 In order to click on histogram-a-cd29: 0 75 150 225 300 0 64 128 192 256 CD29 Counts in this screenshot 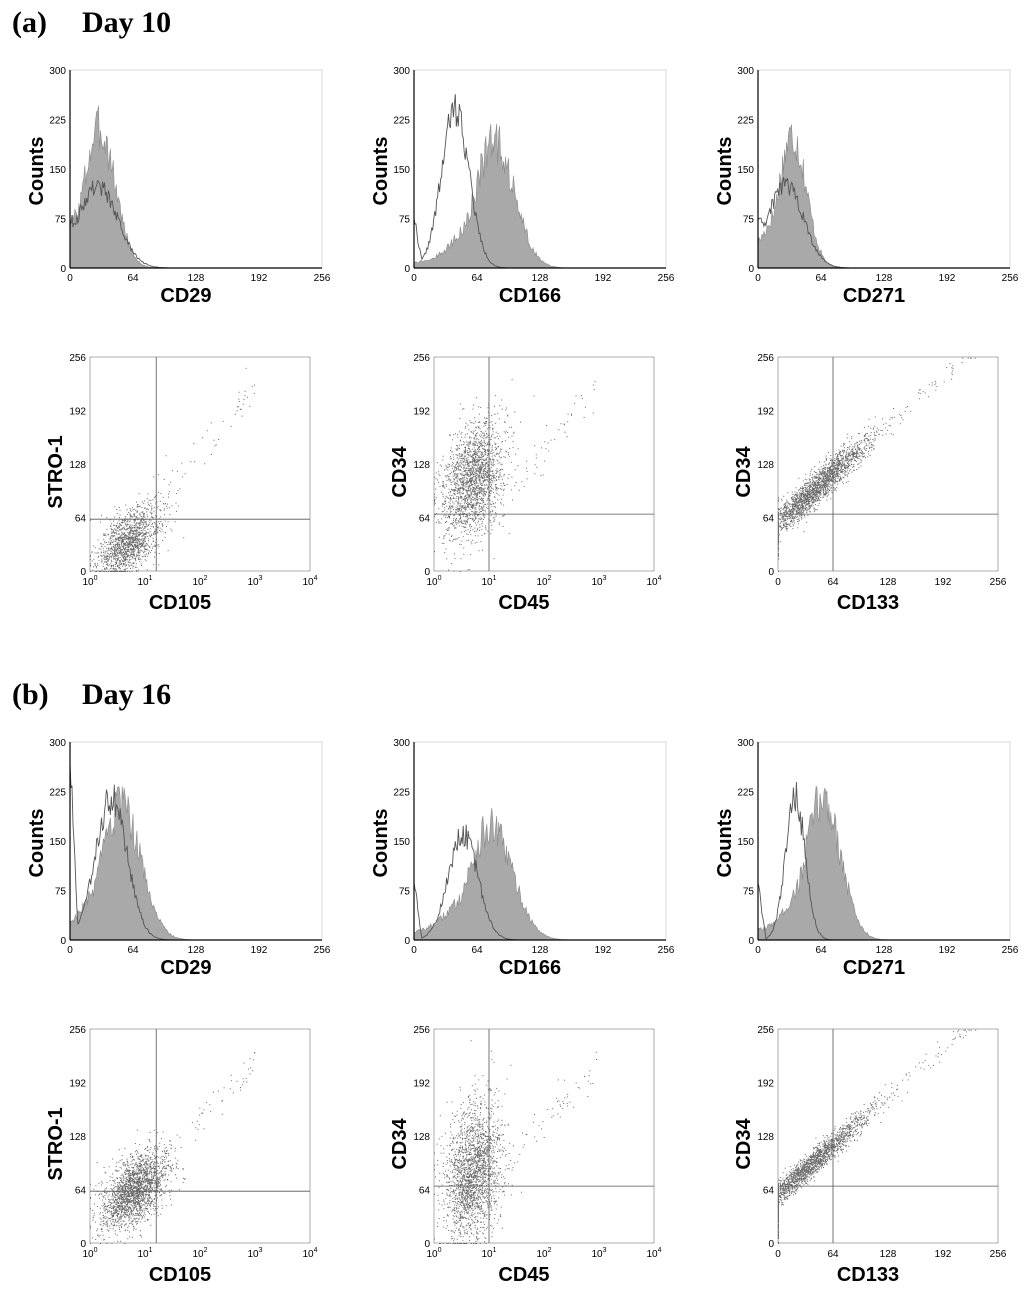, I will do `click(178, 186)`.